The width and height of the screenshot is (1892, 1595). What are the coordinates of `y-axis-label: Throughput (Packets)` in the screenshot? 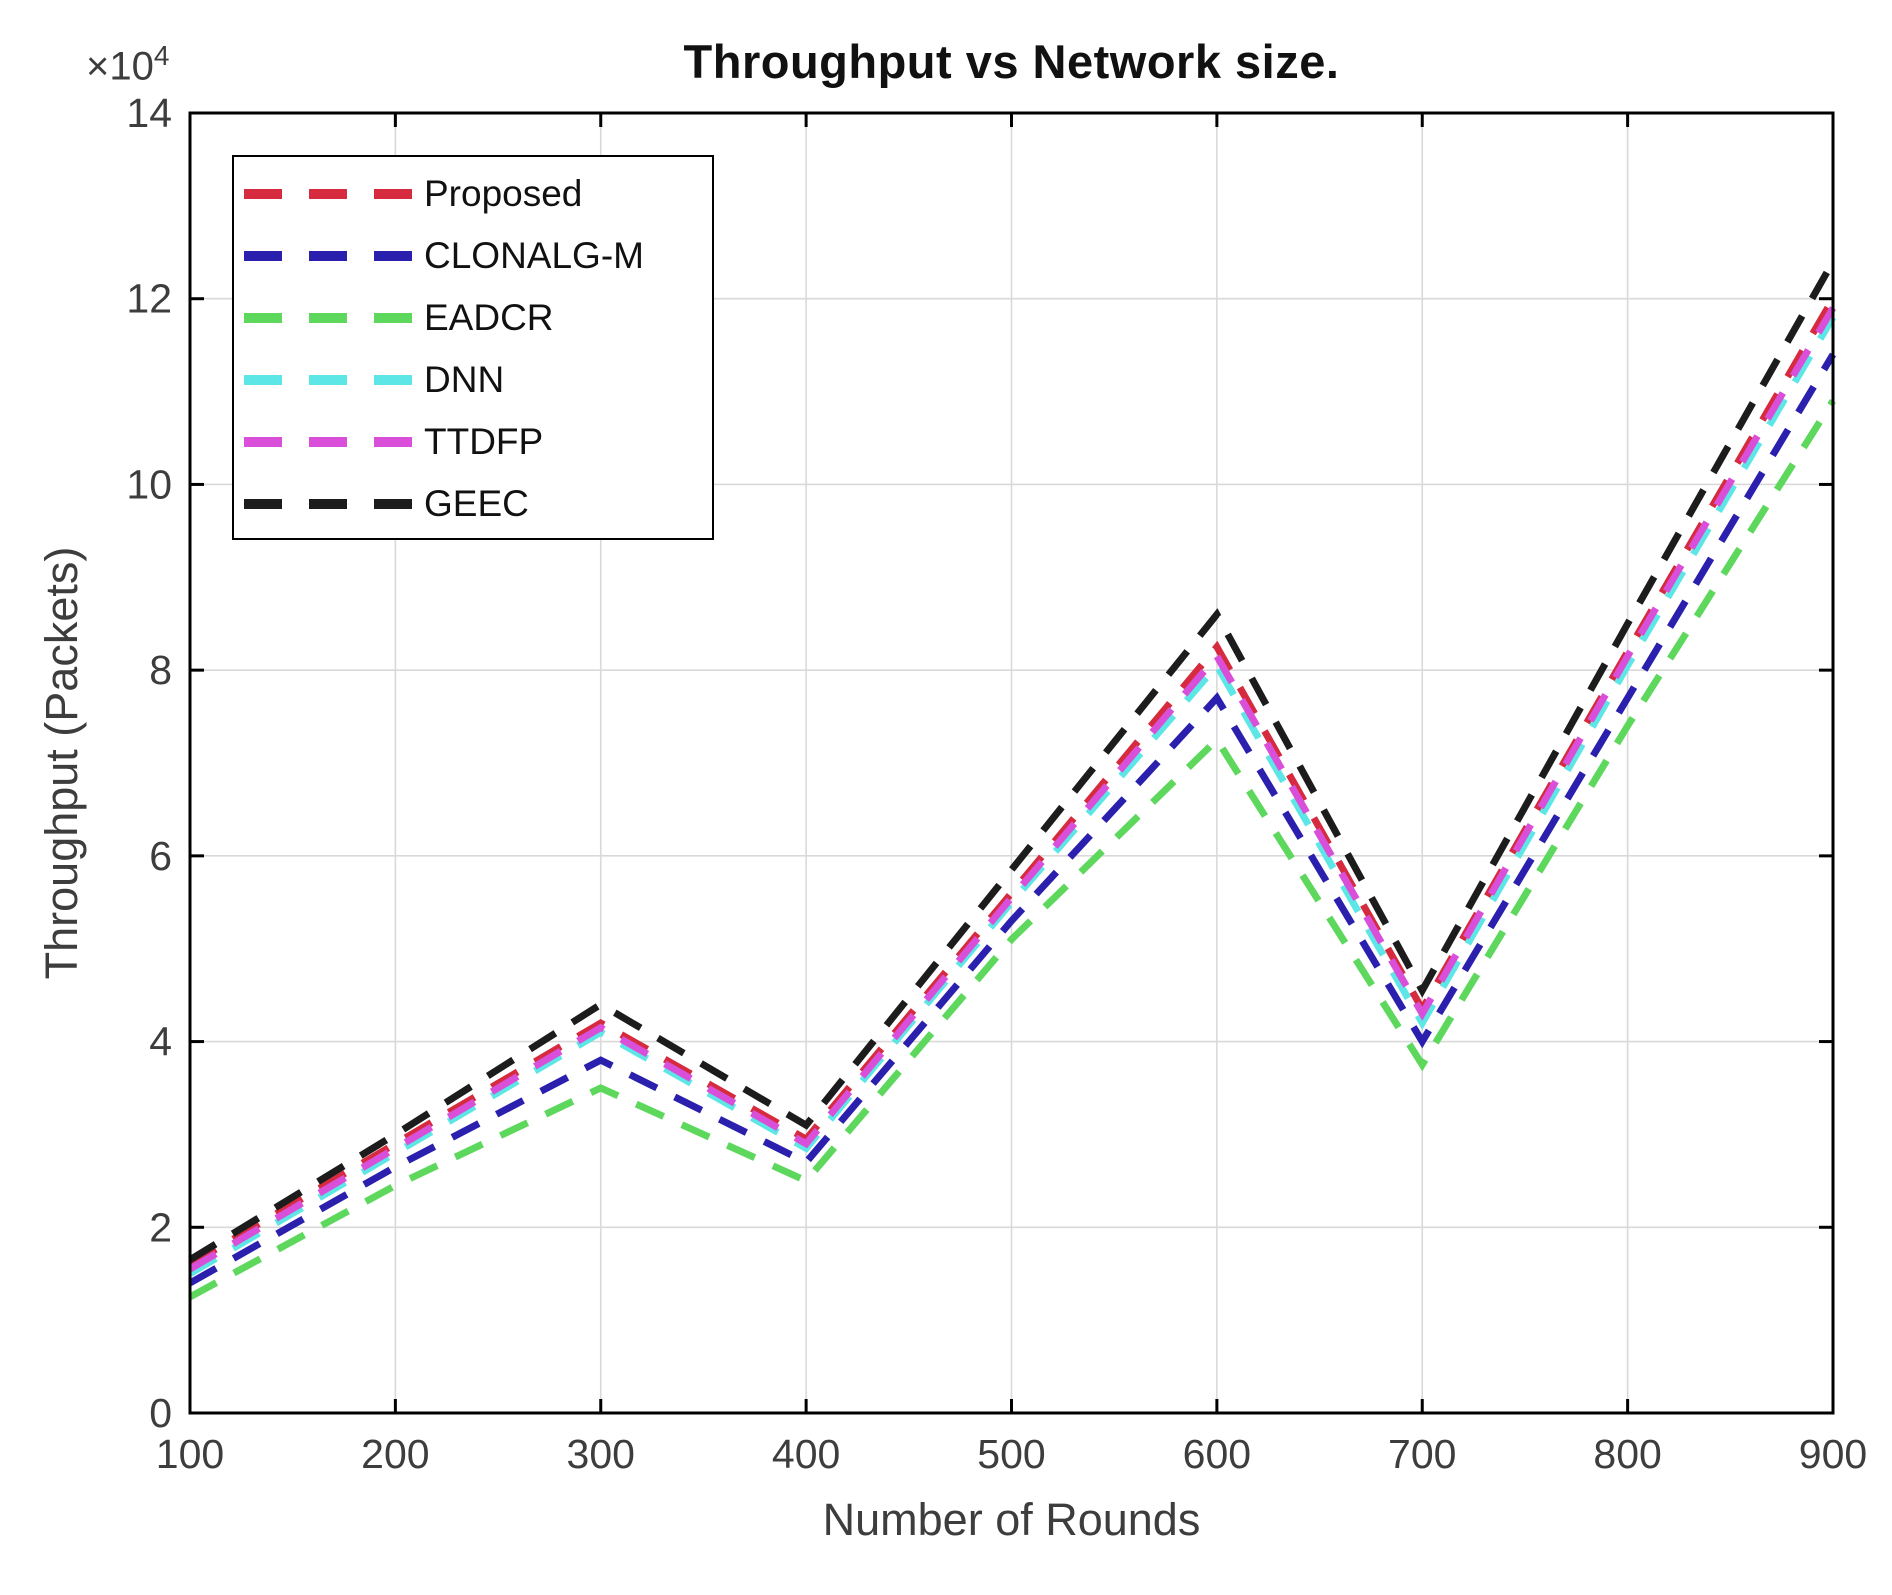 It's located at (61, 763).